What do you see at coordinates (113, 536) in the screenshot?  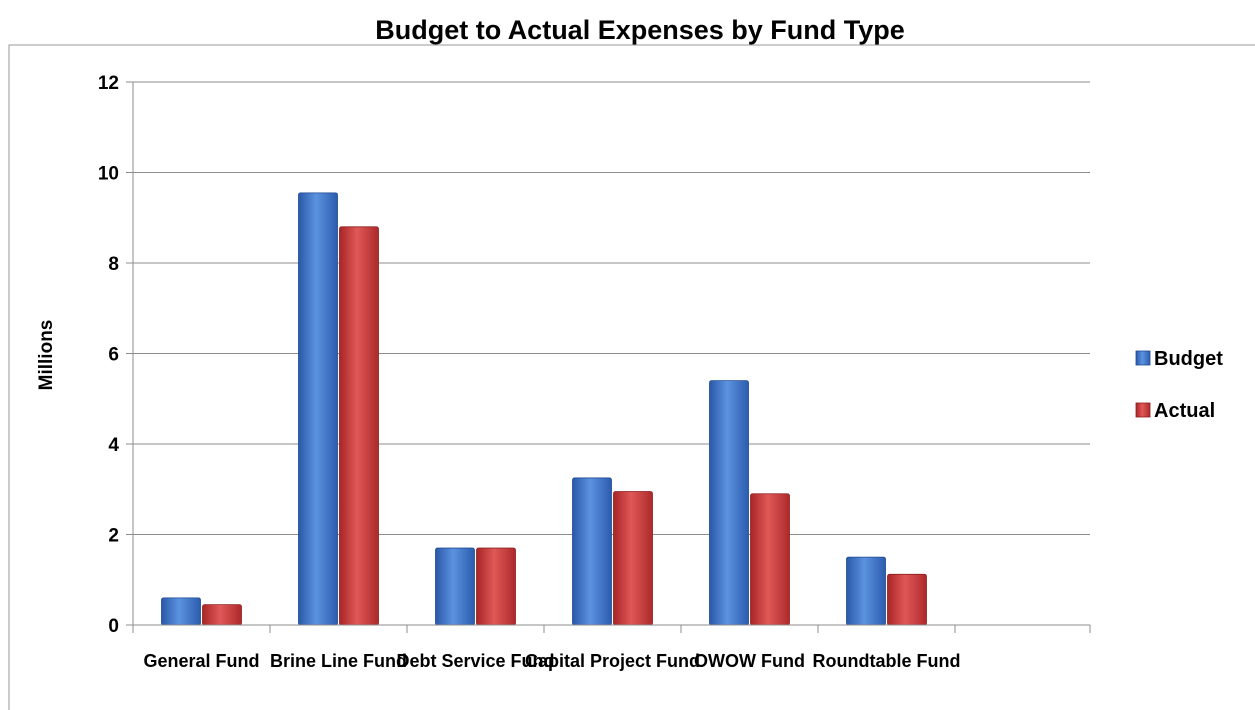 I see `y-tick-label: 2` at bounding box center [113, 536].